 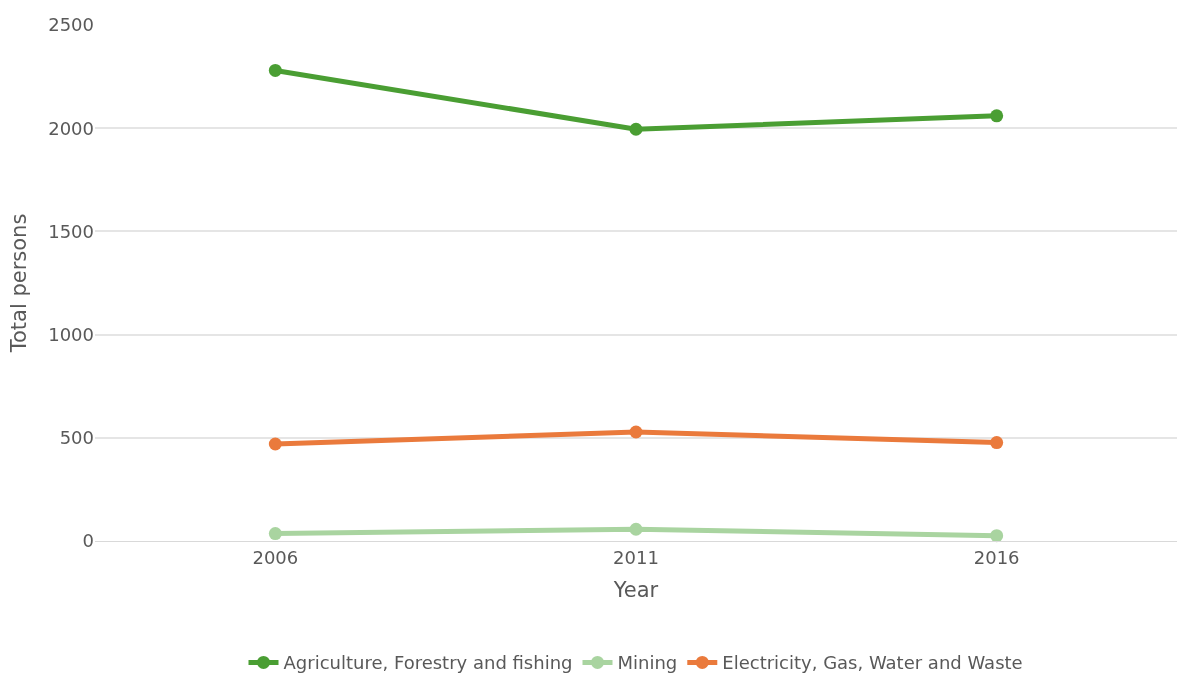 What do you see at coordinates (636, 557) in the screenshot?
I see `x-tick-label: 2011` at bounding box center [636, 557].